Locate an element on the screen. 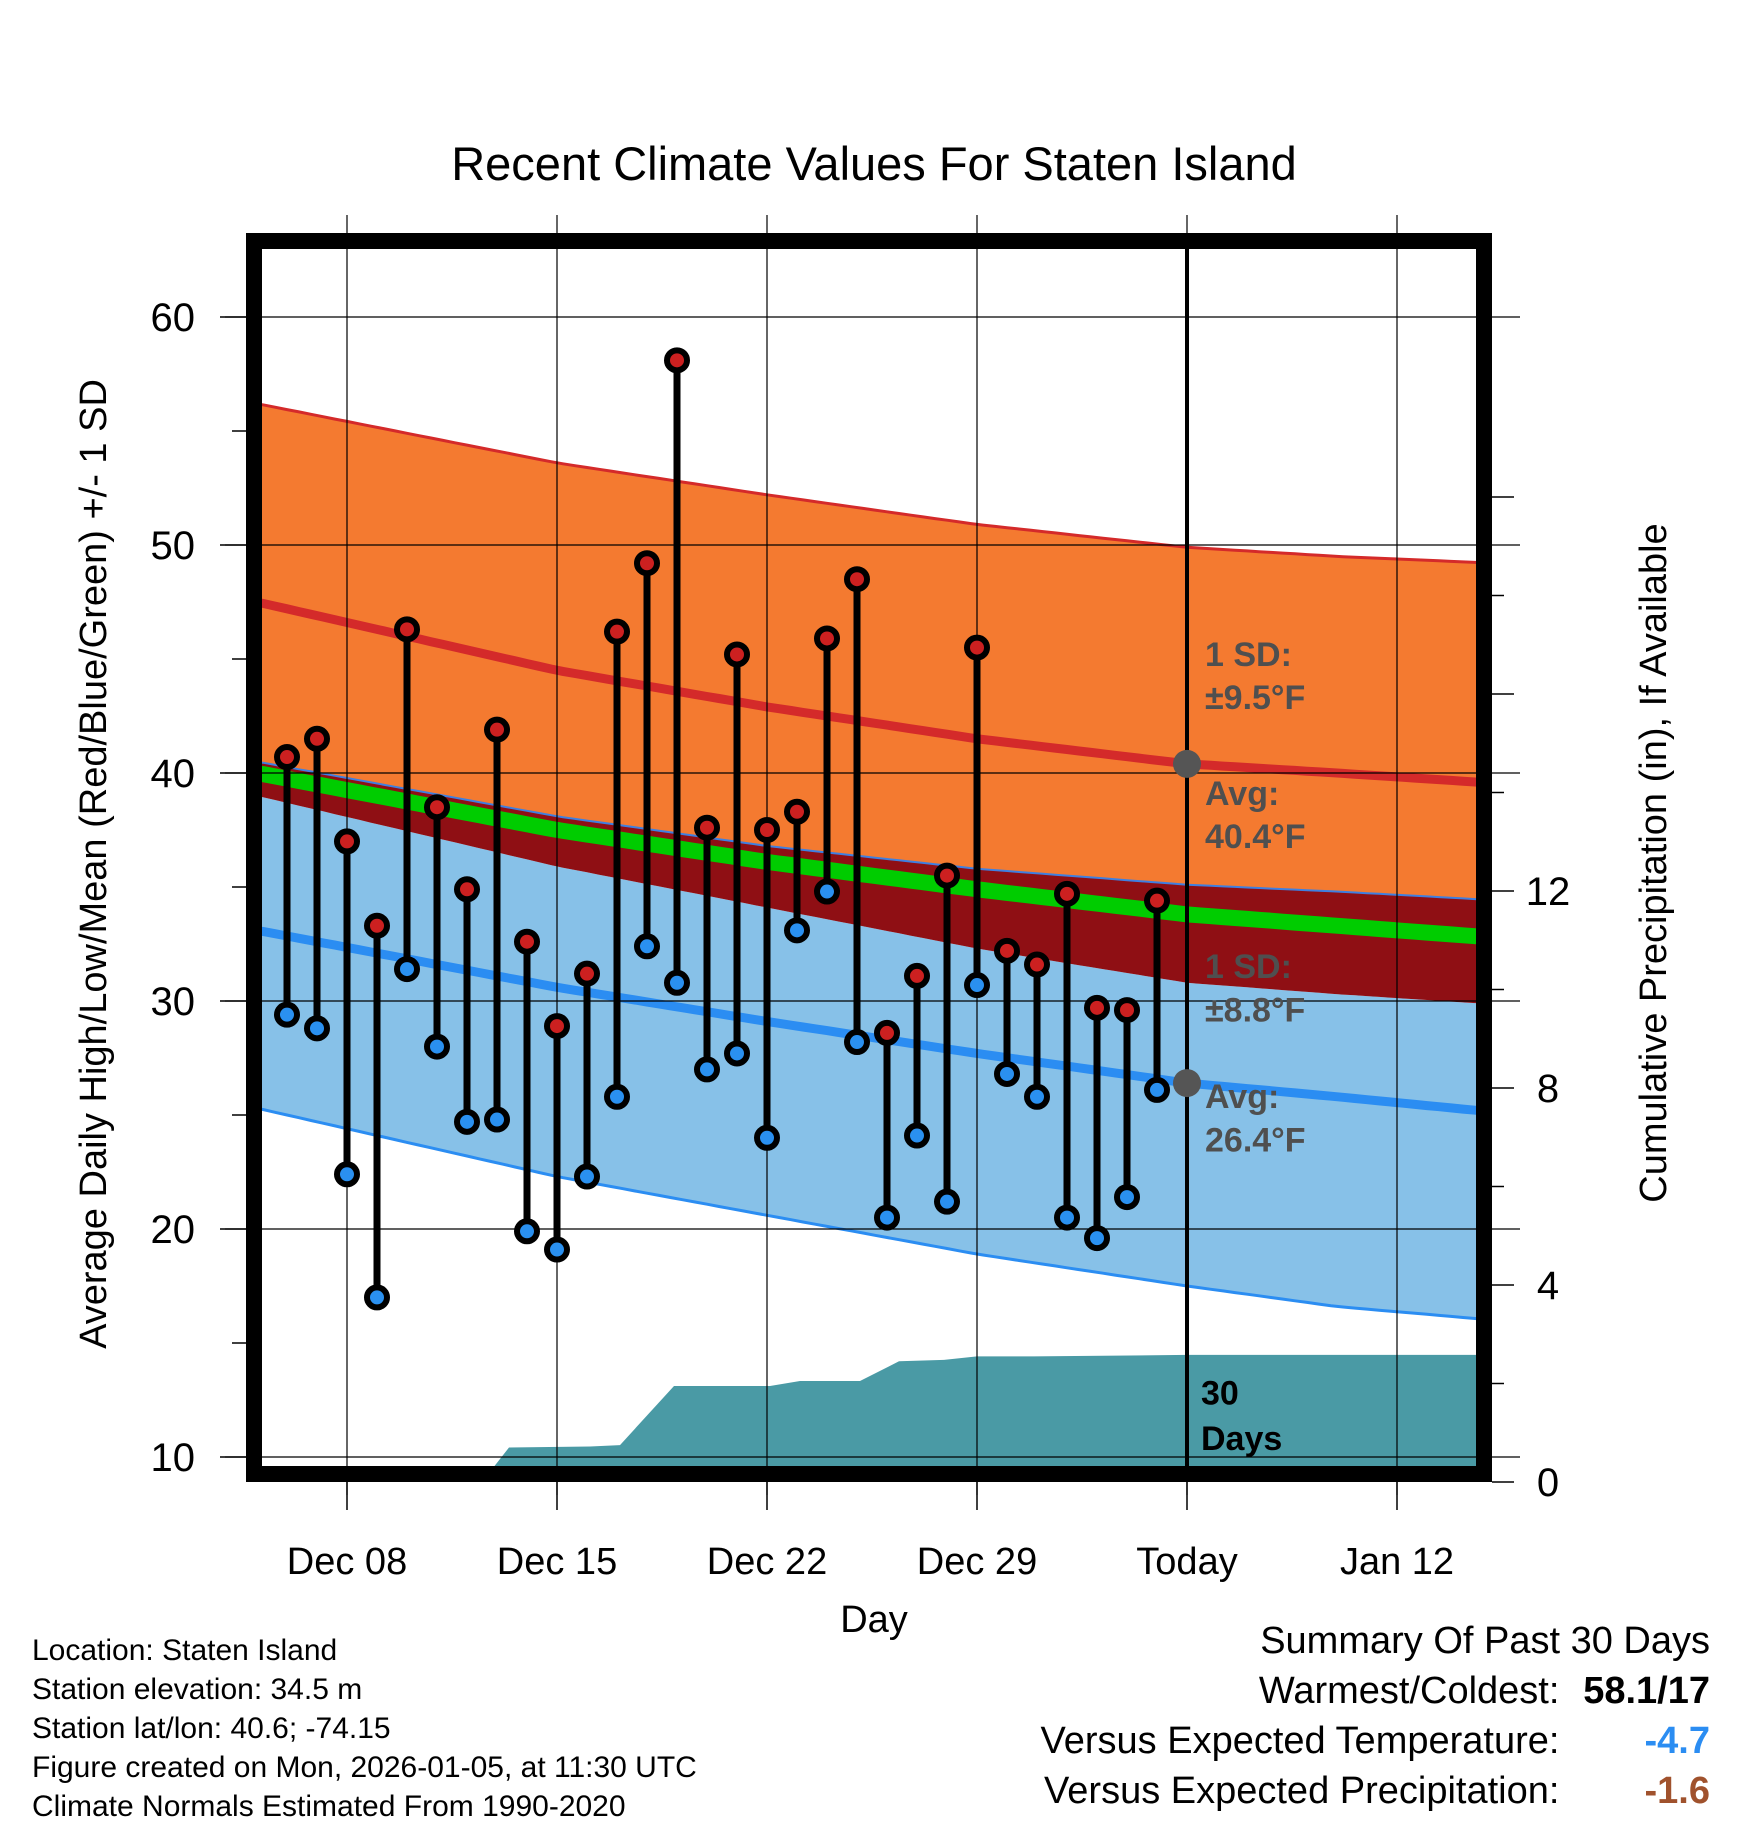 The width and height of the screenshot is (1748, 1828). x-tick-label: Dec 22 is located at coordinates (767, 1562).